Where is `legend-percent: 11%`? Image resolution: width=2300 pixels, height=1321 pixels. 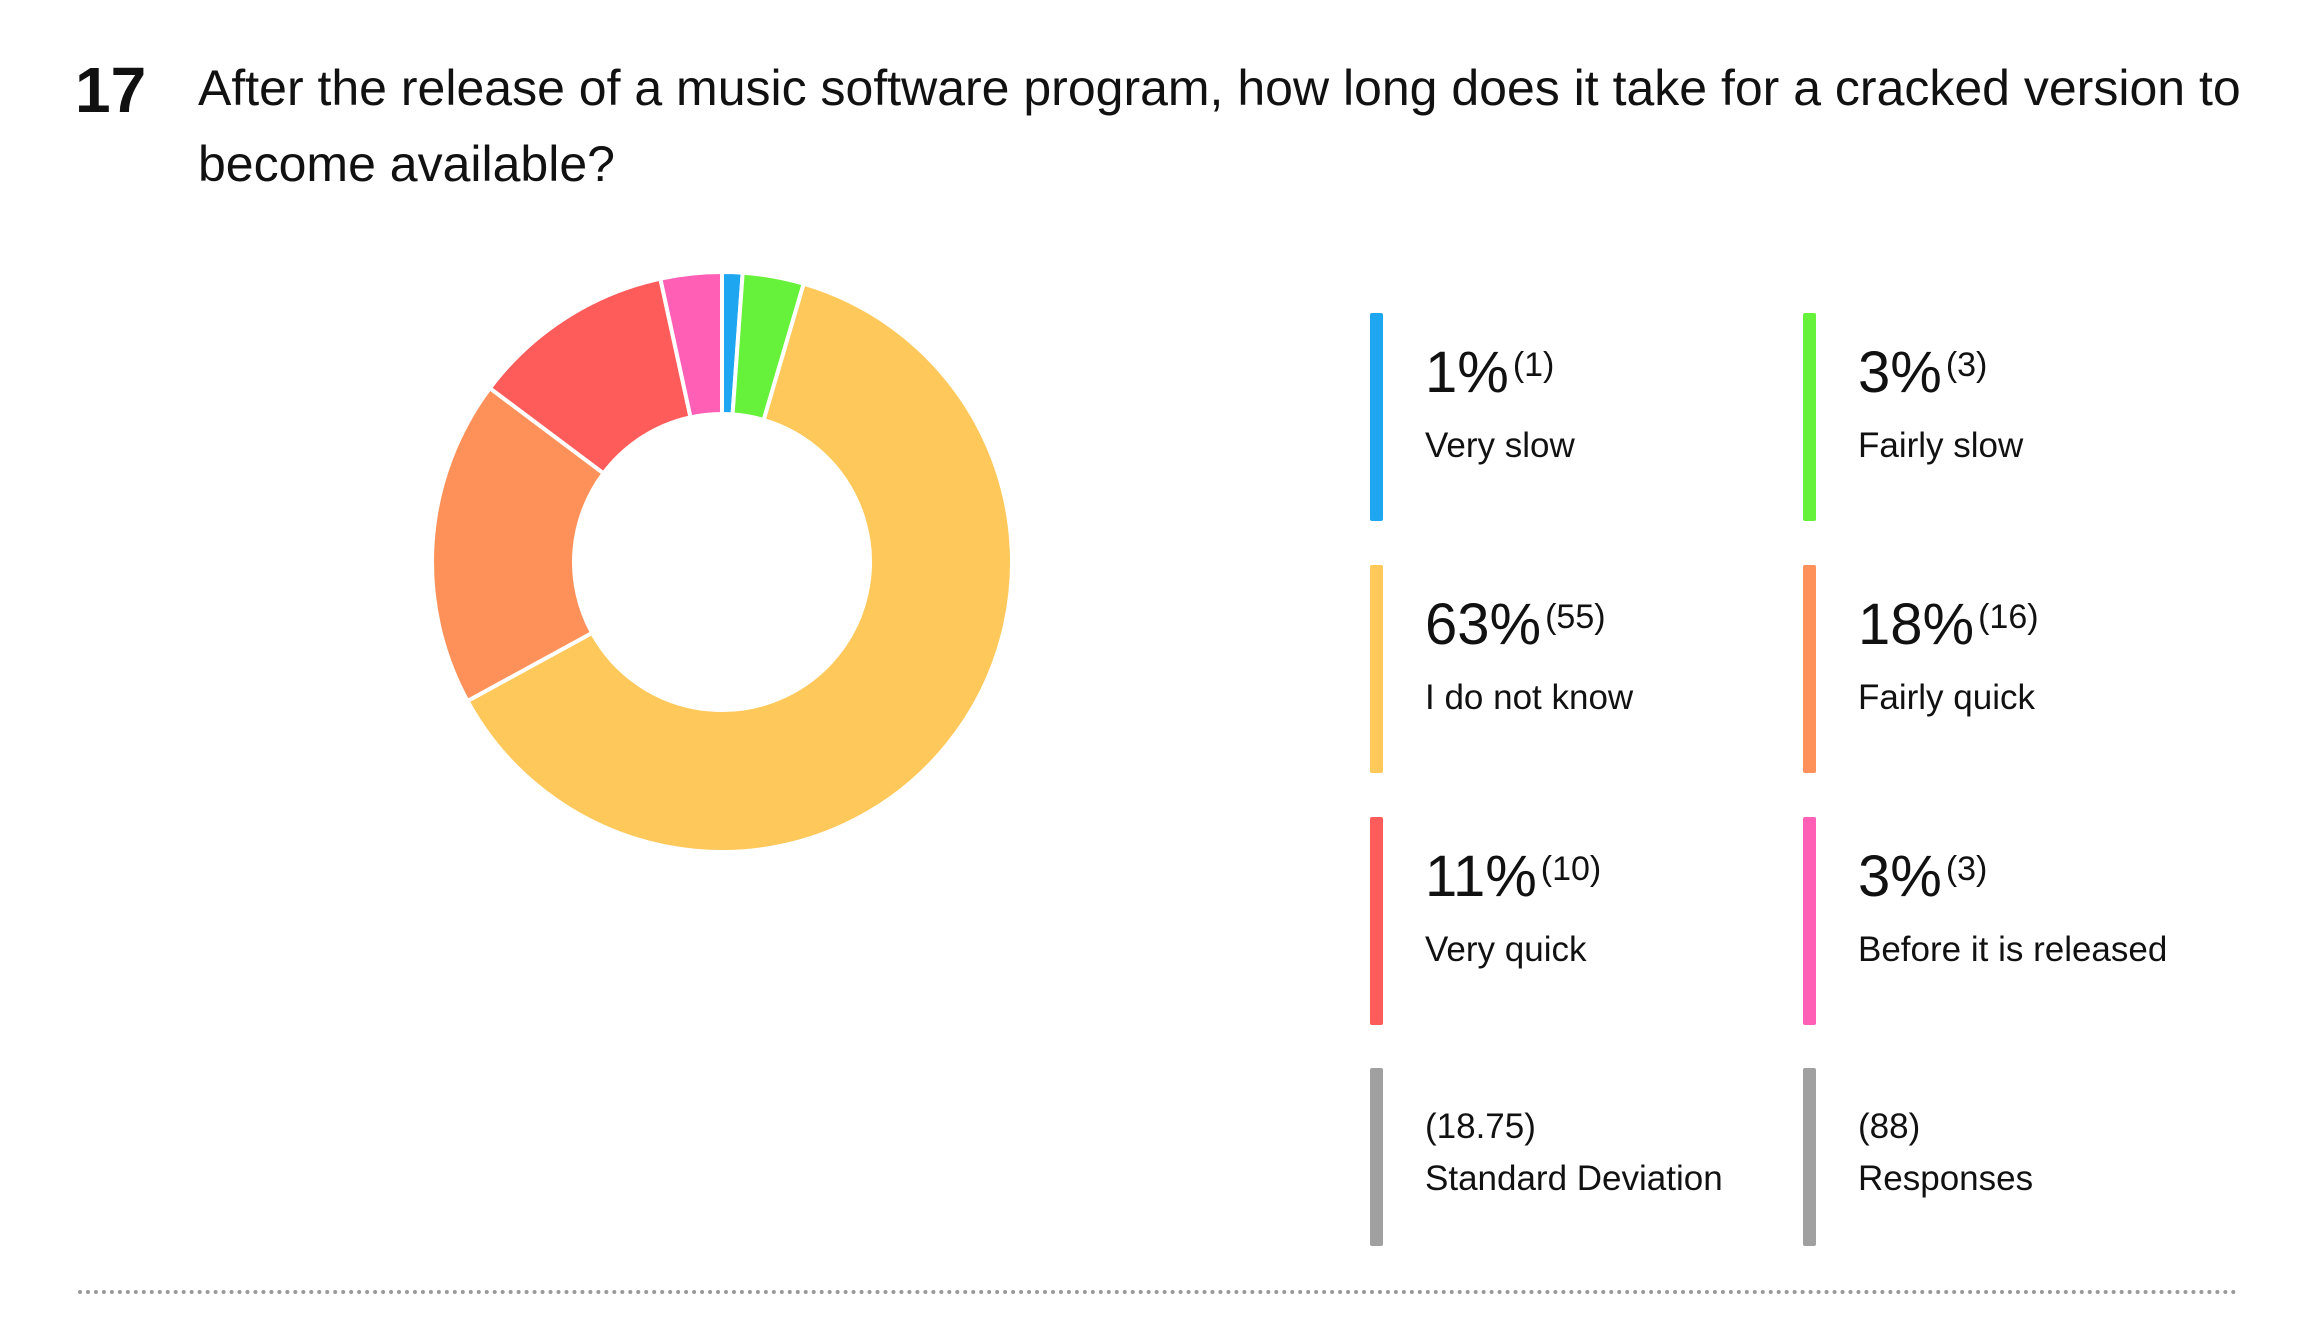 legend-percent: 11% is located at coordinates (1481, 876).